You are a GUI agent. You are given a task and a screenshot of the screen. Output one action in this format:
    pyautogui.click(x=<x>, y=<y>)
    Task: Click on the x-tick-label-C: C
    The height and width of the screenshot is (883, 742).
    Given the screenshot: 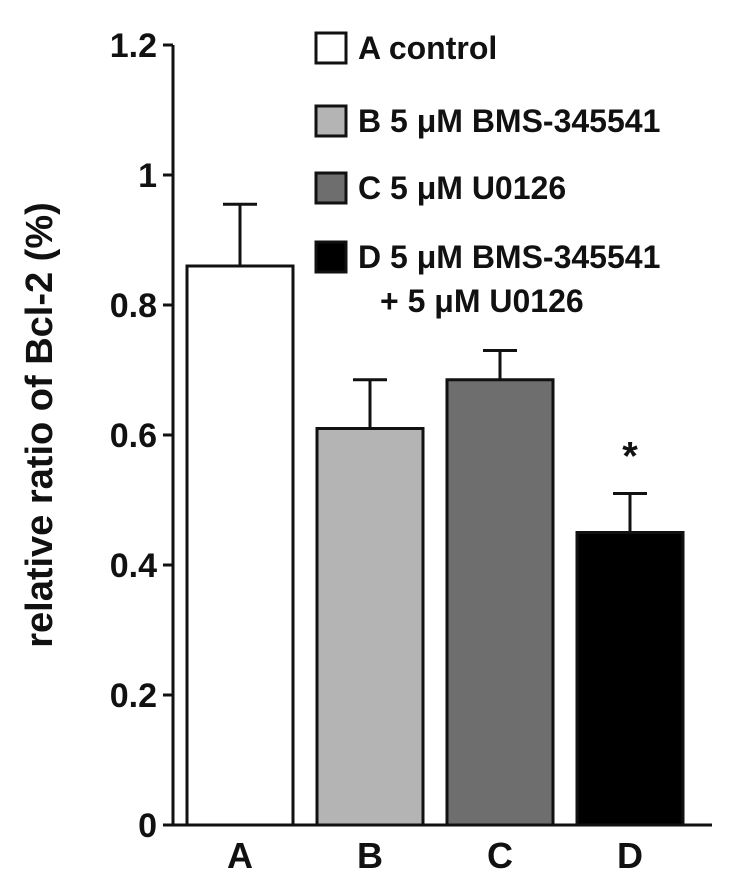 What is the action you would take?
    pyautogui.click(x=500, y=855)
    